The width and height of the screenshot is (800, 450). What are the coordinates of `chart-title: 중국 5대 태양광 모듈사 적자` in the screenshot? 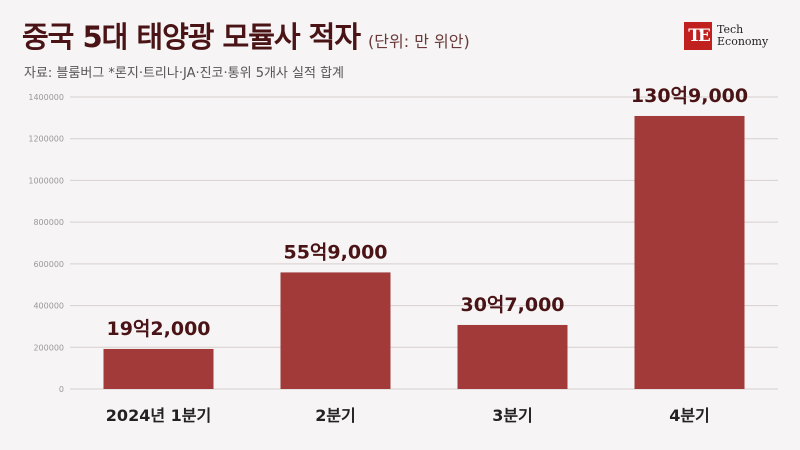 It's located at (191, 37).